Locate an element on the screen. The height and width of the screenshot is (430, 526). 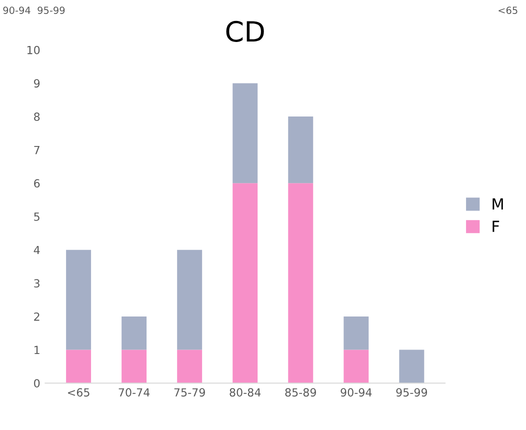
legend-label: F is located at coordinates (496, 226).